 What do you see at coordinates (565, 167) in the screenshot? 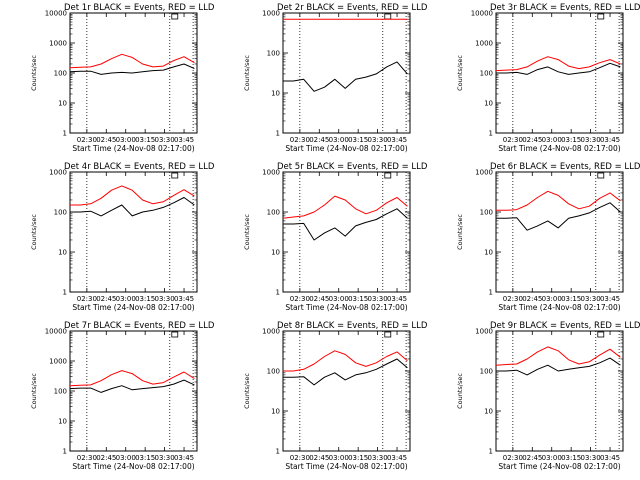
I see `panel-title: Det 6r BLACK = Events, RED = LLD` at bounding box center [565, 167].